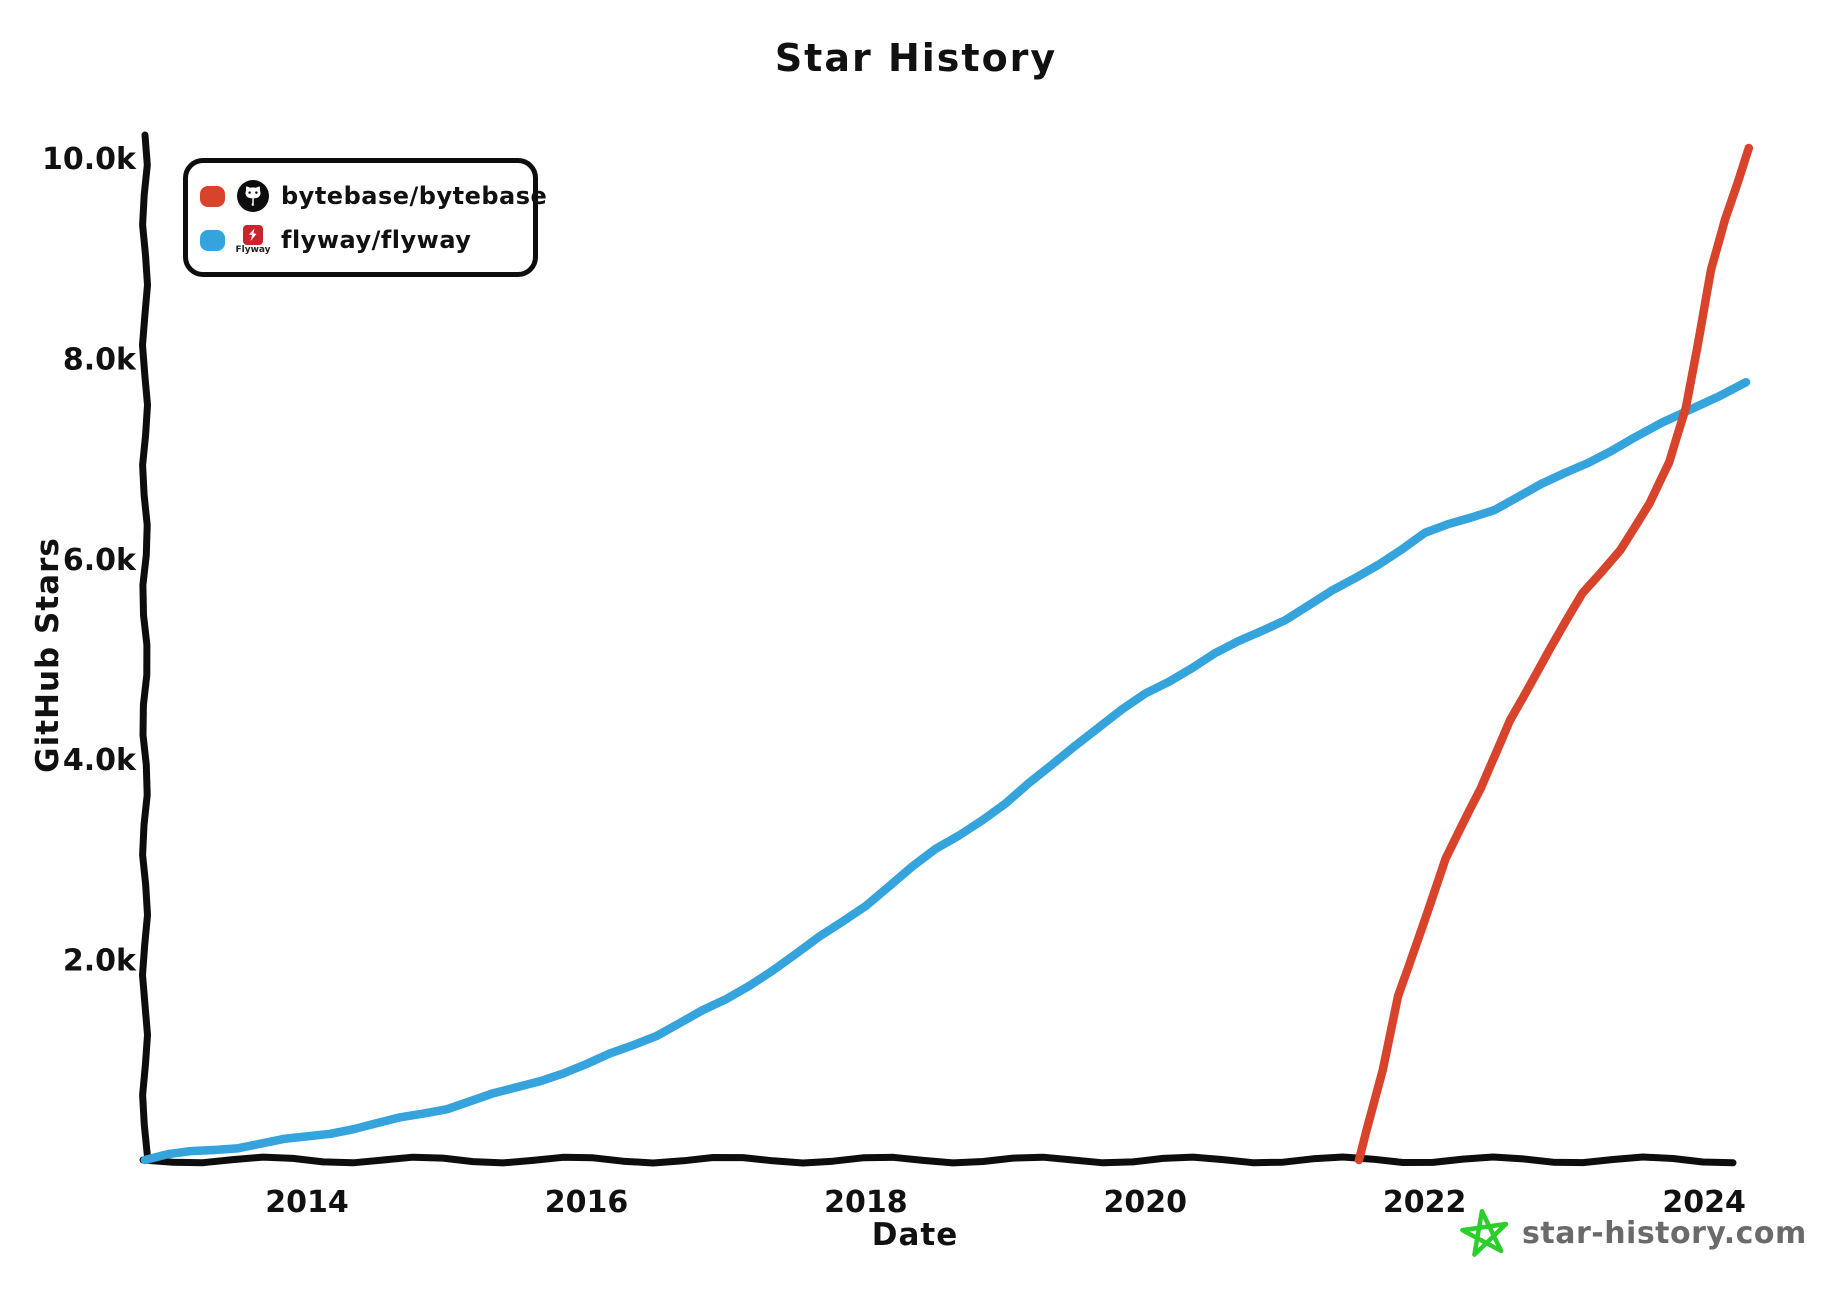 This screenshot has width=1832, height=1308. Describe the element at coordinates (376, 240) in the screenshot. I see `legend-label-flyway: flyway/flyway` at that location.